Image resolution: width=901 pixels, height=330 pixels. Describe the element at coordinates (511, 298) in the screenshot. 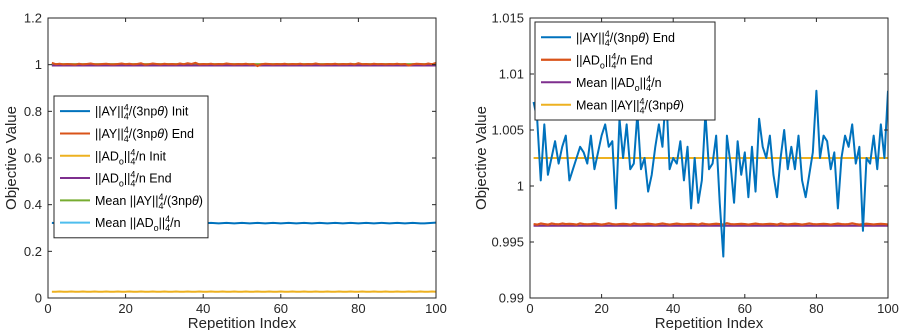

I see `y-tick-label: 0.99` at that location.